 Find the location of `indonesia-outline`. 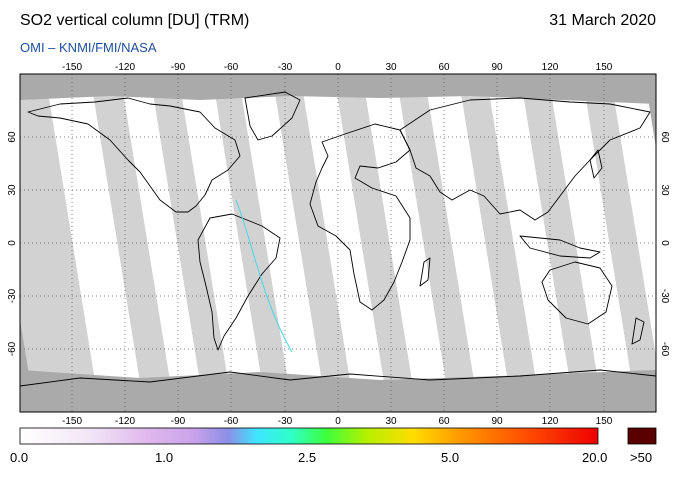

indonesia-outline is located at coordinates (560, 247).